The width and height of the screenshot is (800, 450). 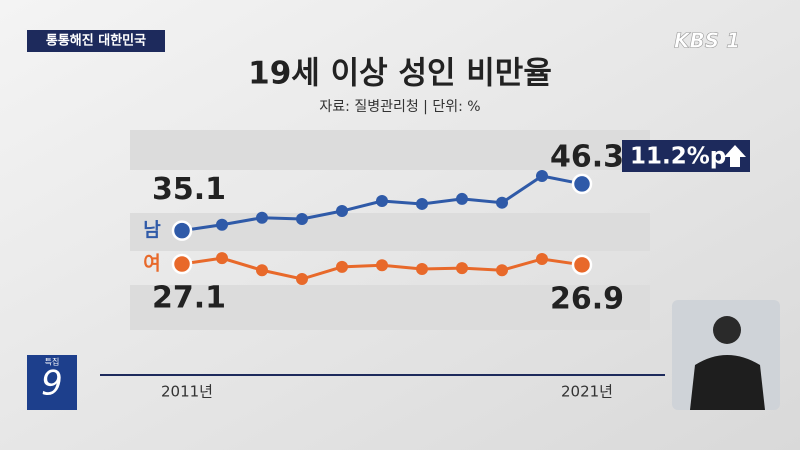 I want to click on special-badge, so click(x=52, y=382).